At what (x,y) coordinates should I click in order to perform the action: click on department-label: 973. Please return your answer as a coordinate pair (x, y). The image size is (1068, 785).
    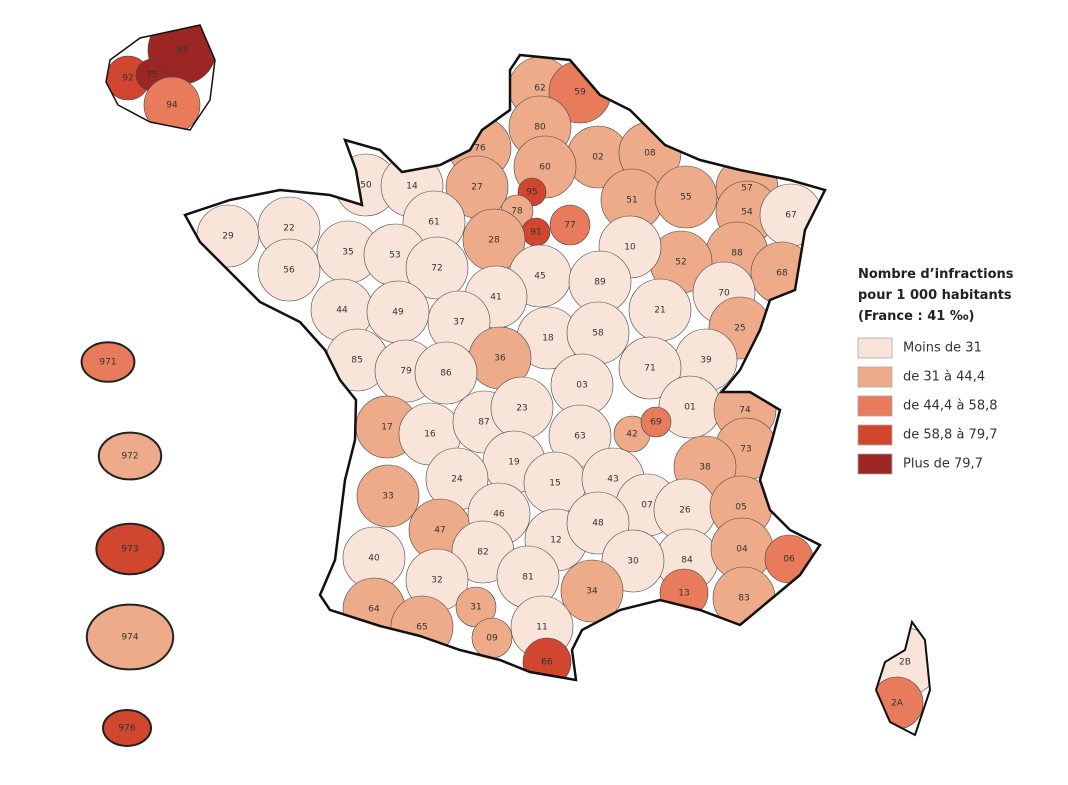
    Looking at the image, I should click on (129, 550).